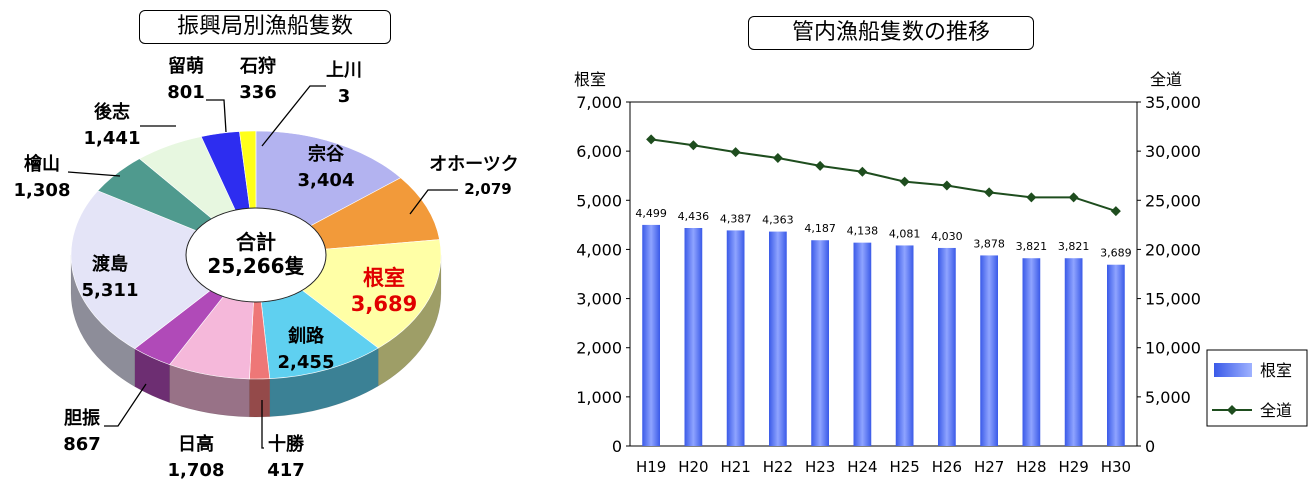  I want to click on pie-center-label-2: 25,266隻, so click(255, 266).